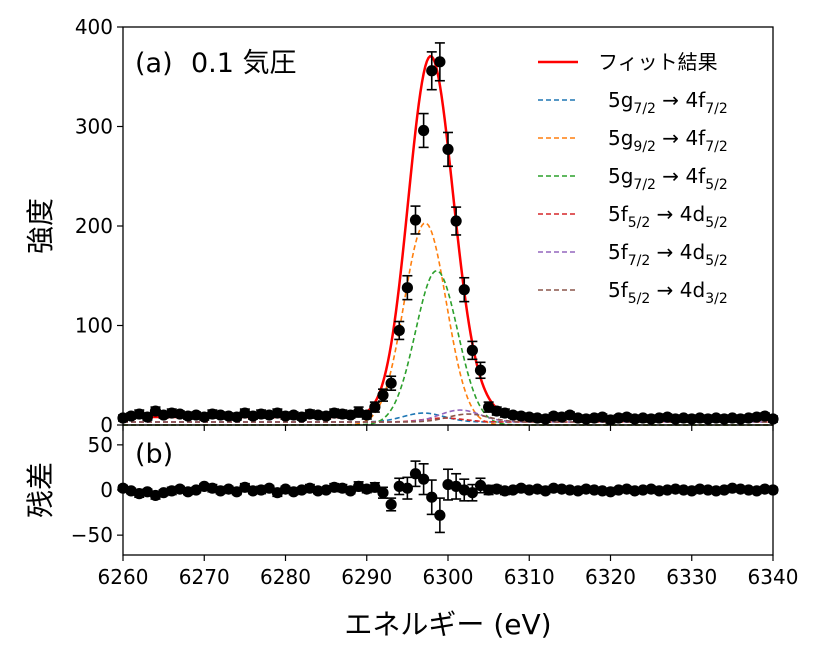 Image resolution: width=825 pixels, height=661 pixels. Describe the element at coordinates (40, 226) in the screenshot. I see `y-axis-label-intensity: 強度` at that location.